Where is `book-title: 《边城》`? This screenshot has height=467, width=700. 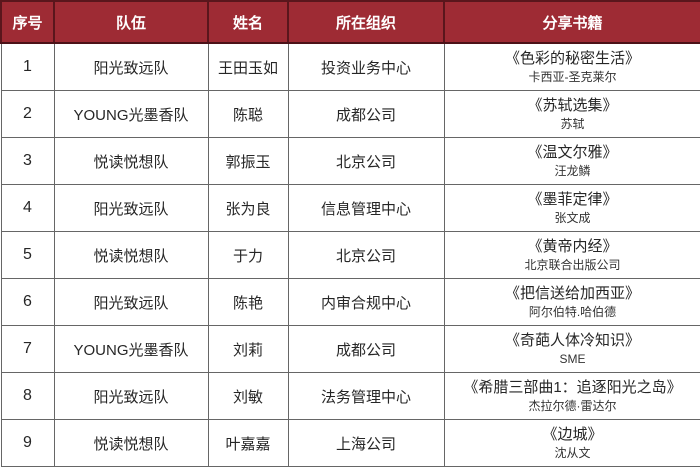
book-title: 《边城》 is located at coordinates (572, 434).